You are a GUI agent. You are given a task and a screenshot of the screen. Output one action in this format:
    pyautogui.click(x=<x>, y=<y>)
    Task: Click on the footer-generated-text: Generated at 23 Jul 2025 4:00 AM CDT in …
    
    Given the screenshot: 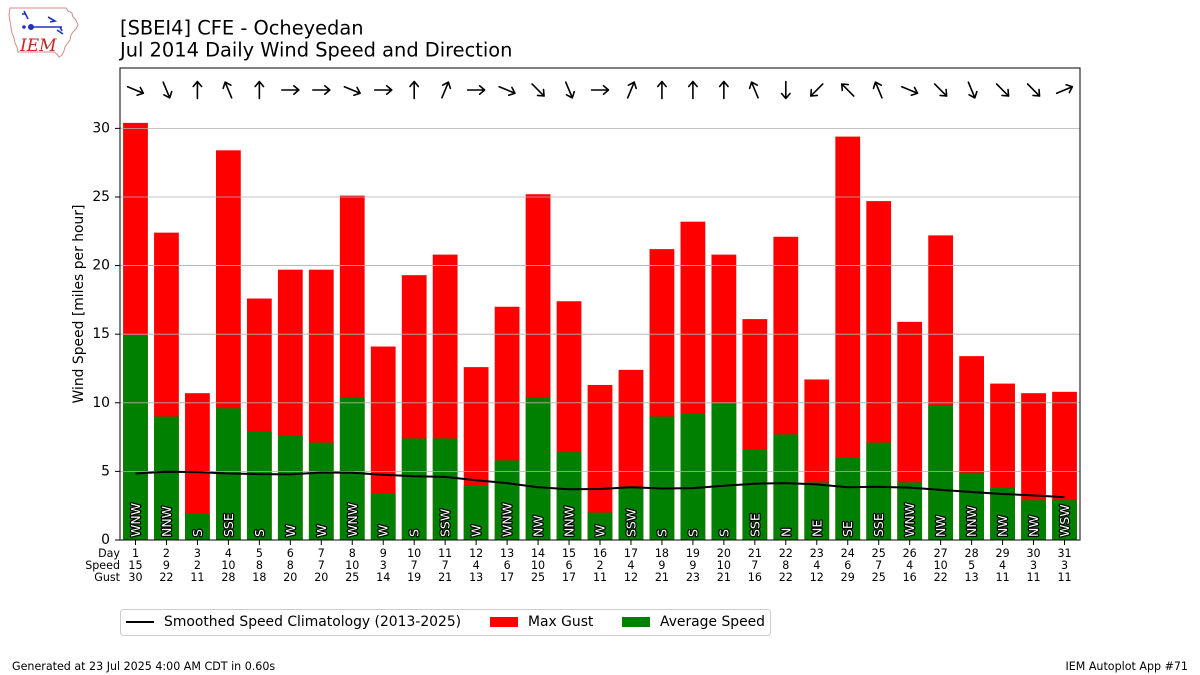 What is the action you would take?
    pyautogui.click(x=143, y=666)
    